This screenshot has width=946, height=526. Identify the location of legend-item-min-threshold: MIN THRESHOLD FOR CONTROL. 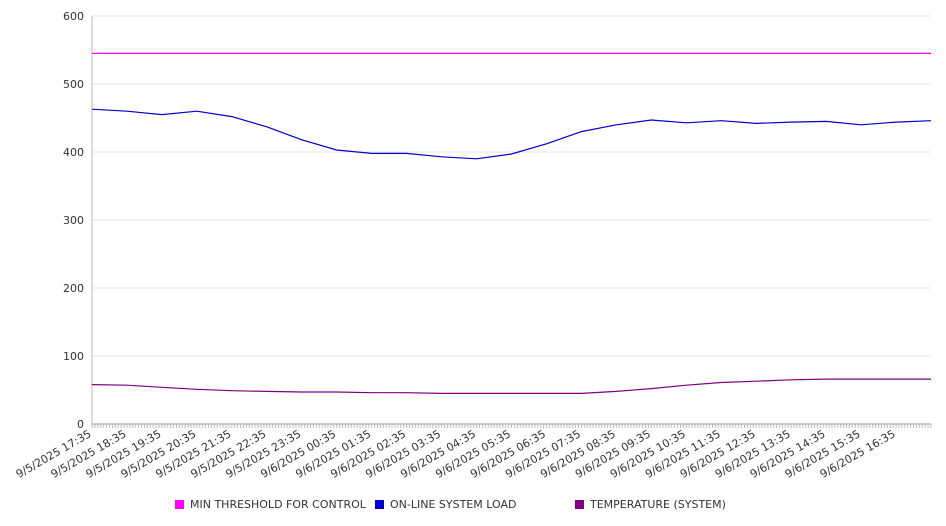
(270, 504).